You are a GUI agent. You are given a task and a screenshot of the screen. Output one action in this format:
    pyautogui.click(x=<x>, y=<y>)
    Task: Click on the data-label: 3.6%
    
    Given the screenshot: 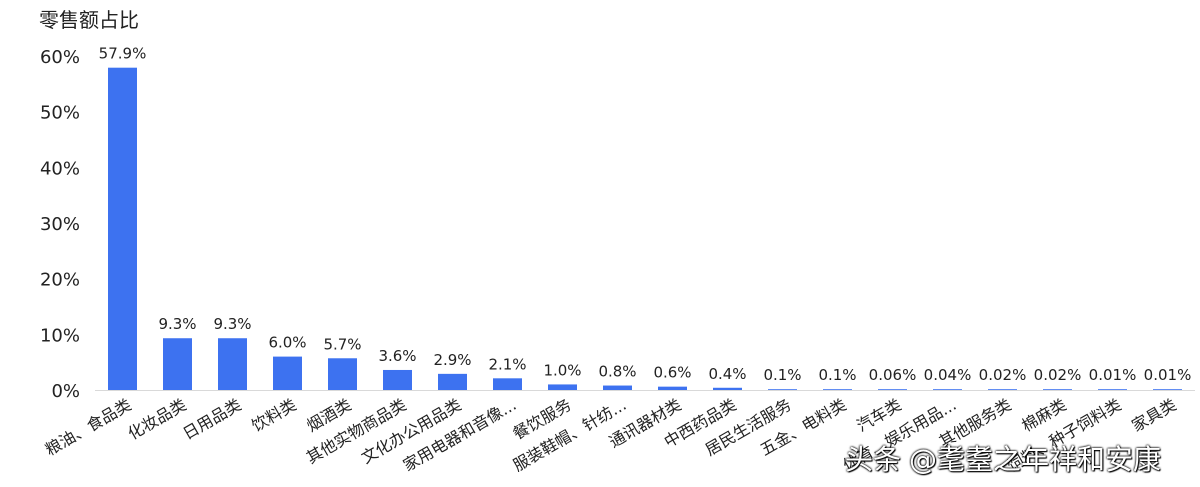 What is the action you would take?
    pyautogui.click(x=397, y=356)
    